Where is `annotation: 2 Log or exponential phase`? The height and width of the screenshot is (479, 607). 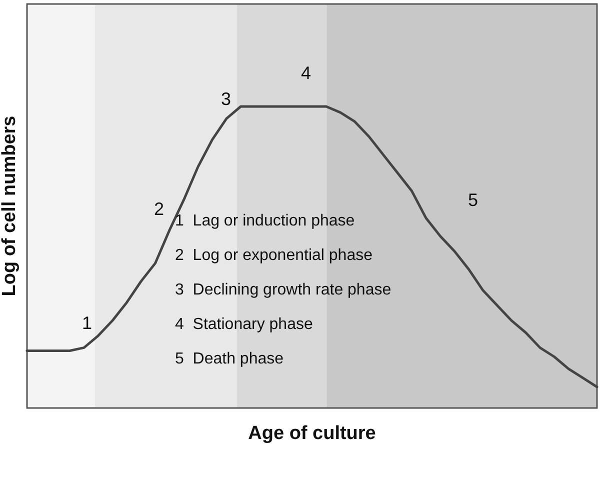
annotation: 2 Log or exponential phase is located at coordinates (274, 255).